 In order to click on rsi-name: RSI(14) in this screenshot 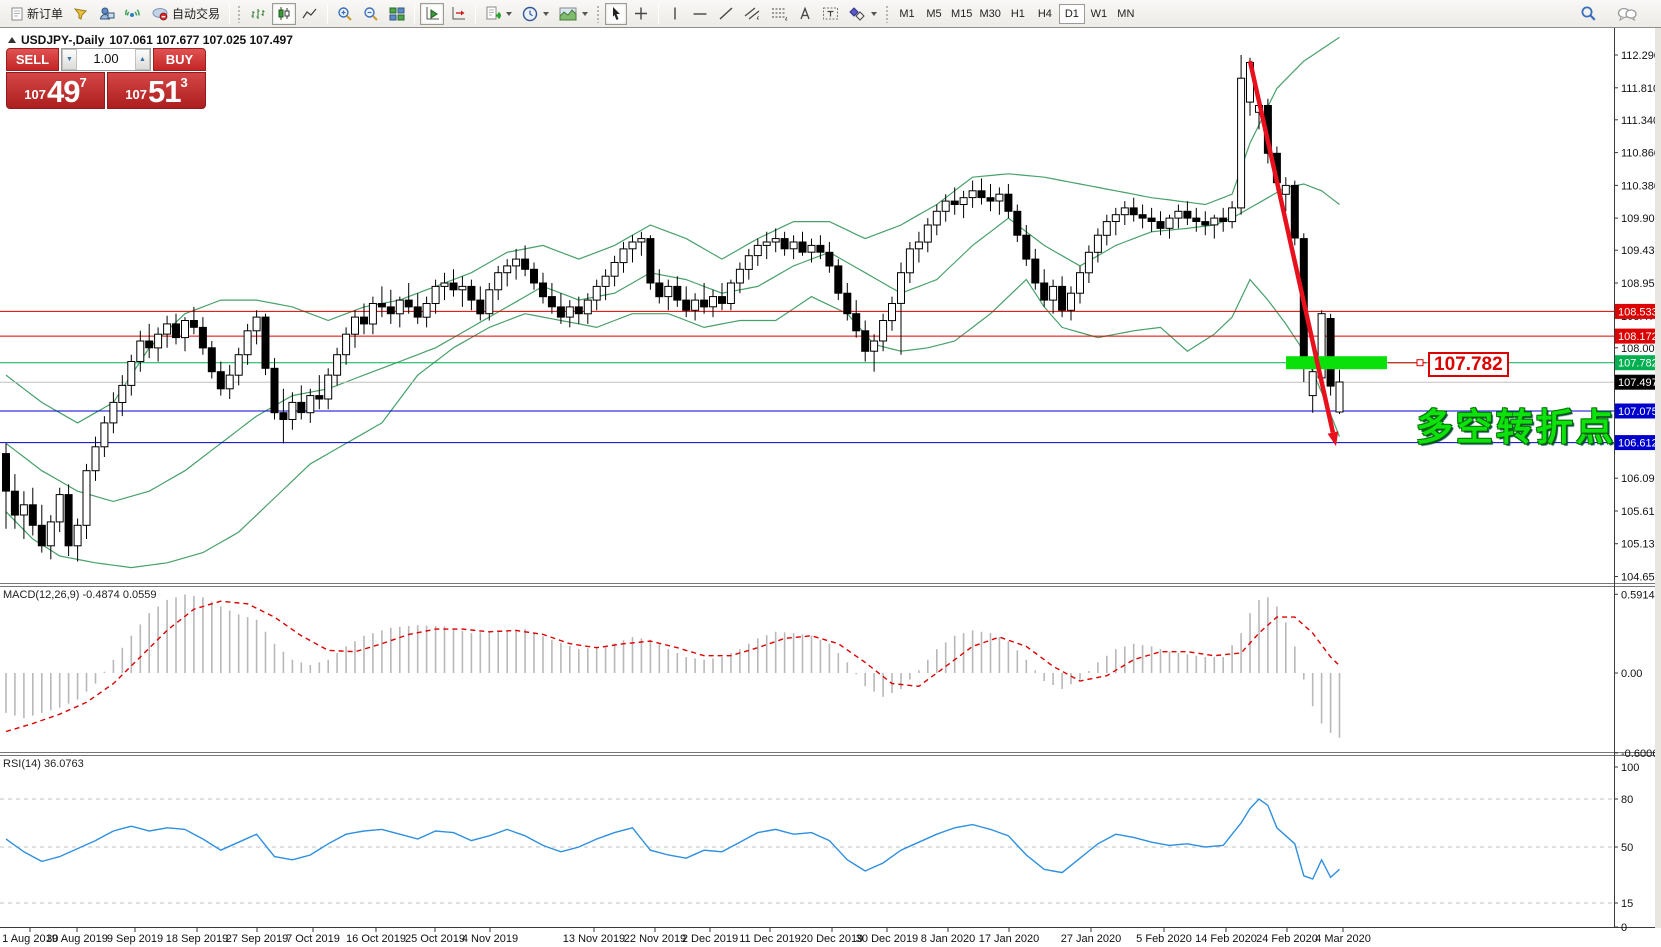, I will do `click(22, 764)`.